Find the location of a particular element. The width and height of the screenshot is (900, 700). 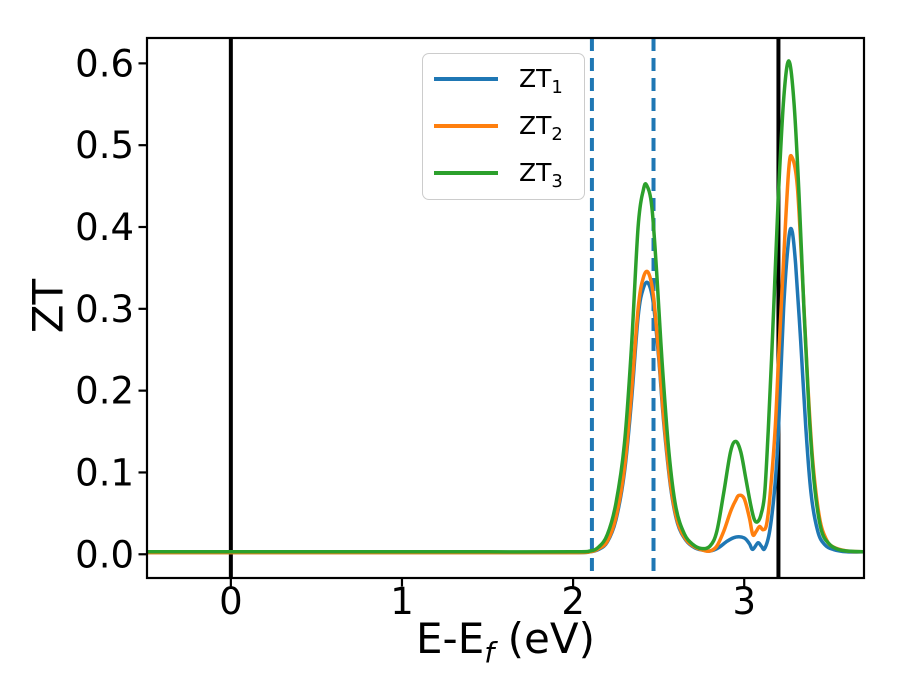

x-tick-label-0: 0 is located at coordinates (231, 601).